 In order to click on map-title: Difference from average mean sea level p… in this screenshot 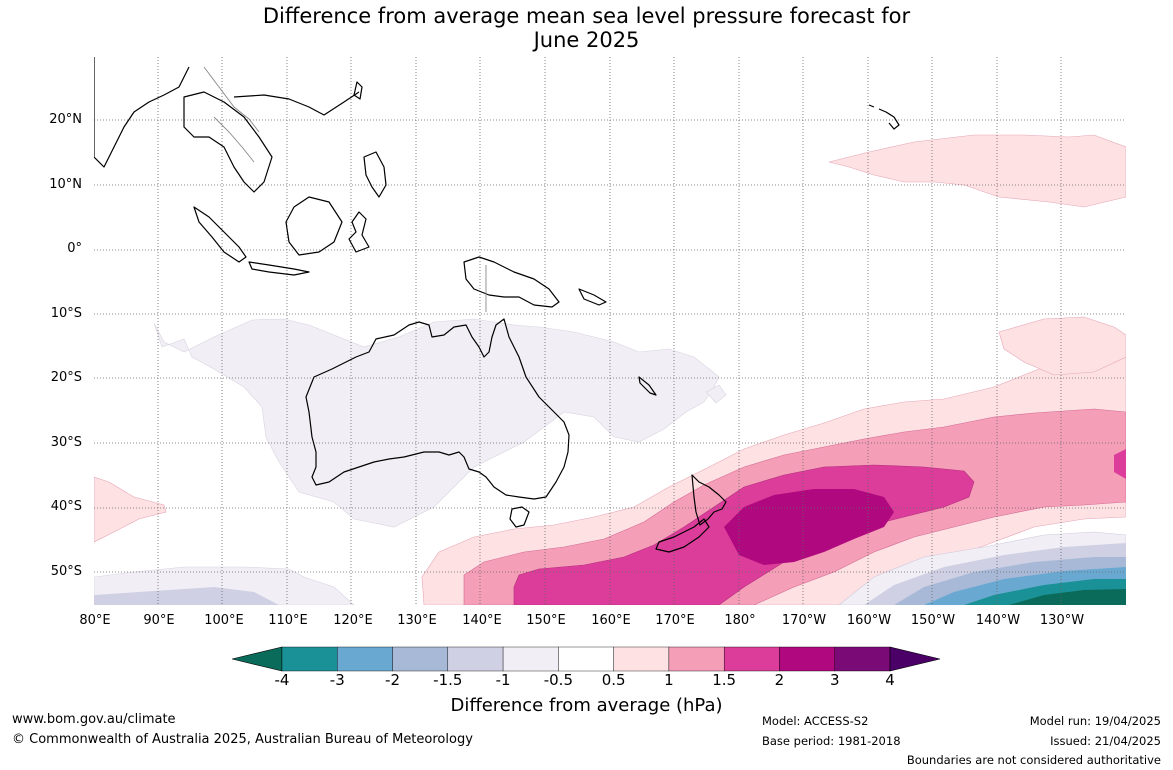, I will do `click(586, 28)`.